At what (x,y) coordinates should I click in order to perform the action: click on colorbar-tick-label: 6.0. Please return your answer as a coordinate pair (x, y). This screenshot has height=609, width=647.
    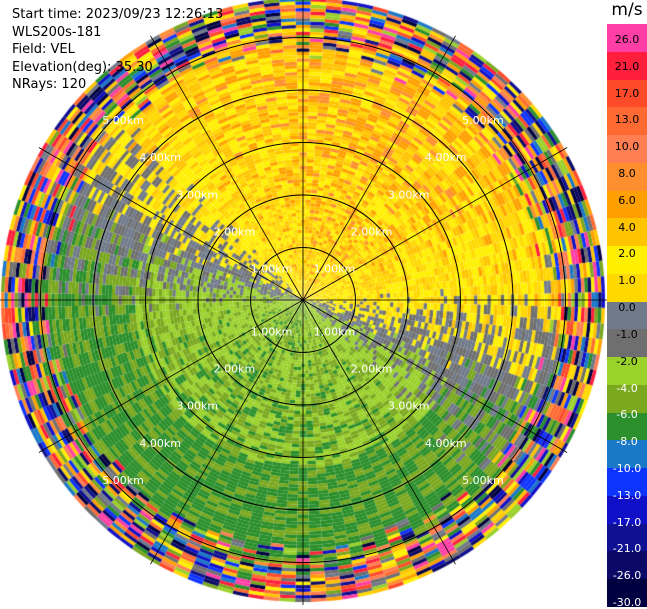
    Looking at the image, I should click on (627, 200).